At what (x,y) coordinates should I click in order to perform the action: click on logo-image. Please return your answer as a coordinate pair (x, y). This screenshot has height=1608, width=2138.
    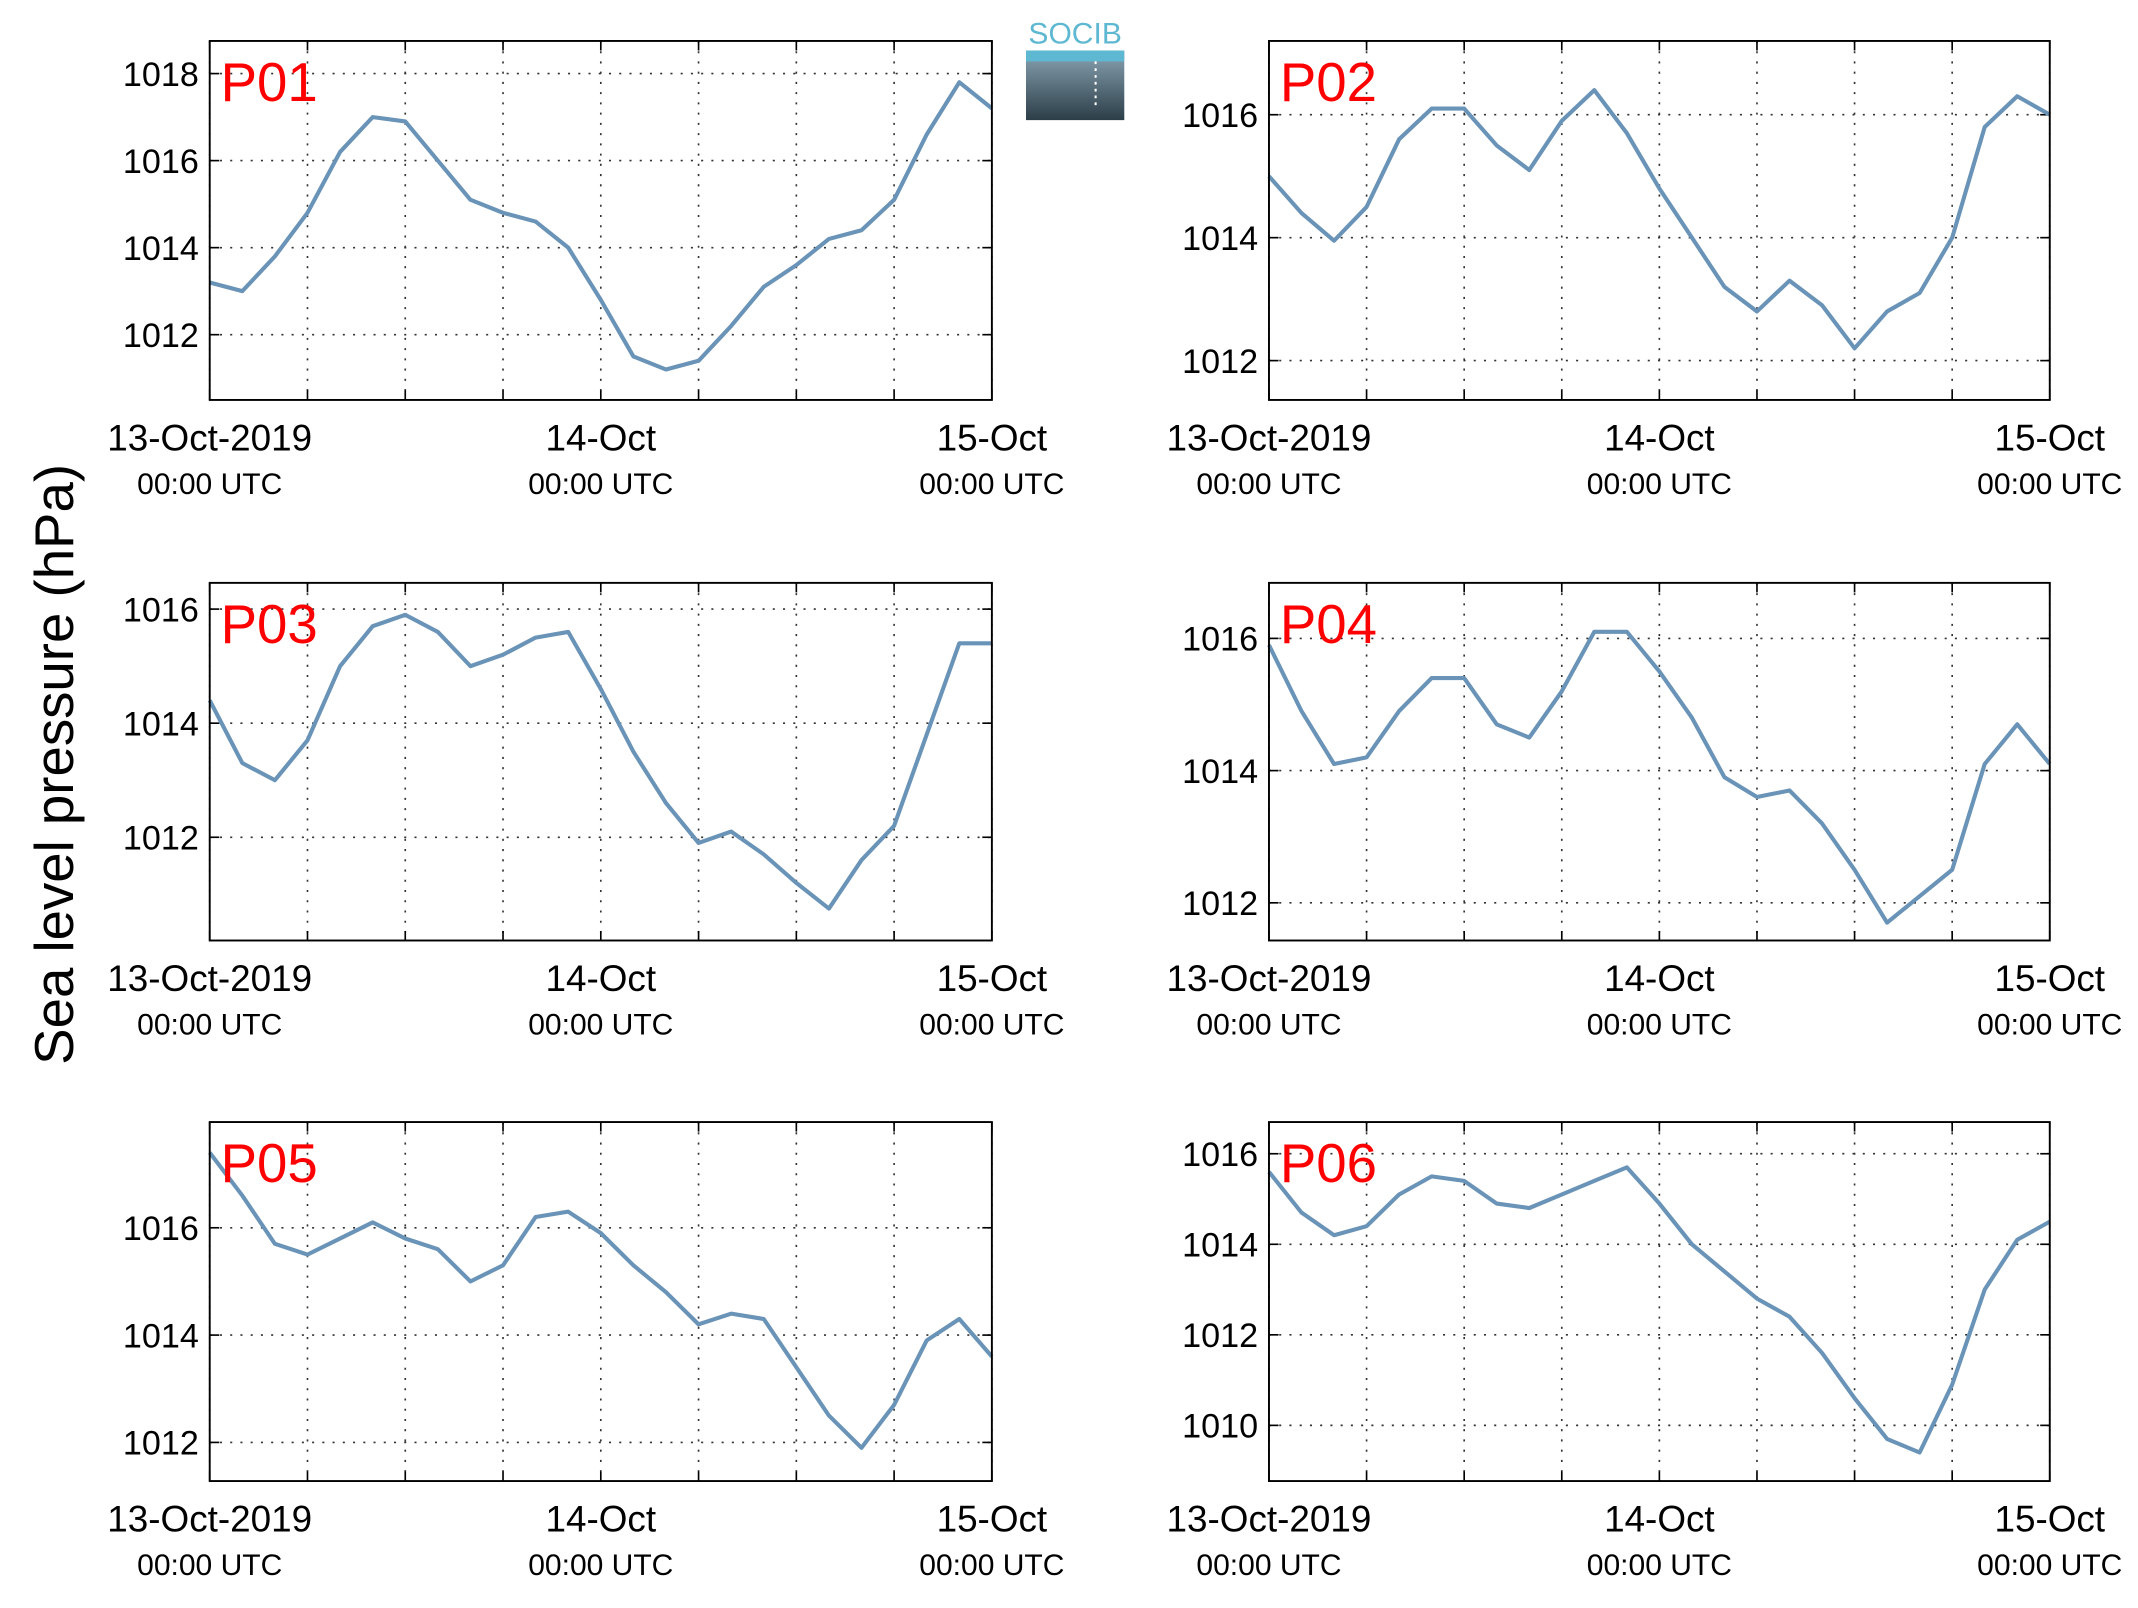
    Looking at the image, I should click on (1075, 85).